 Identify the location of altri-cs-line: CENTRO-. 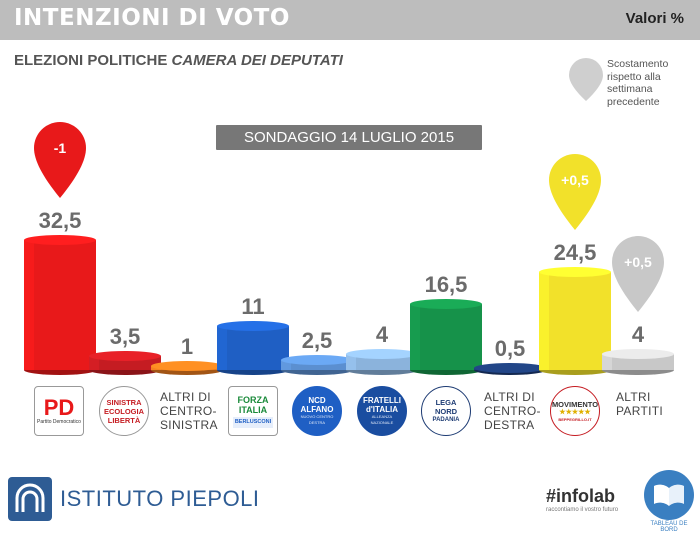
(188, 411).